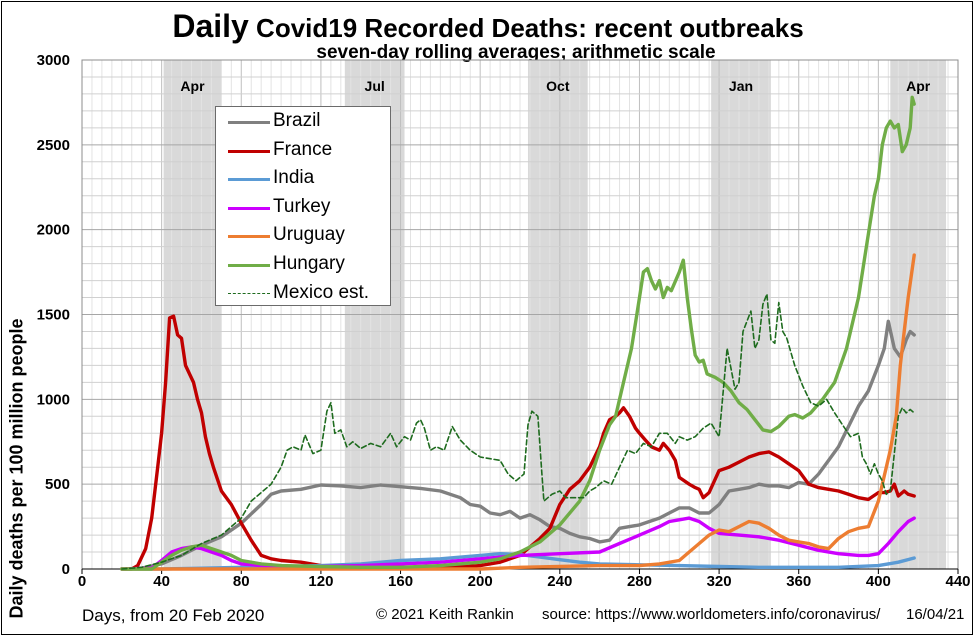 The height and width of the screenshot is (638, 976). I want to click on x-tick-label: 360, so click(798, 581).